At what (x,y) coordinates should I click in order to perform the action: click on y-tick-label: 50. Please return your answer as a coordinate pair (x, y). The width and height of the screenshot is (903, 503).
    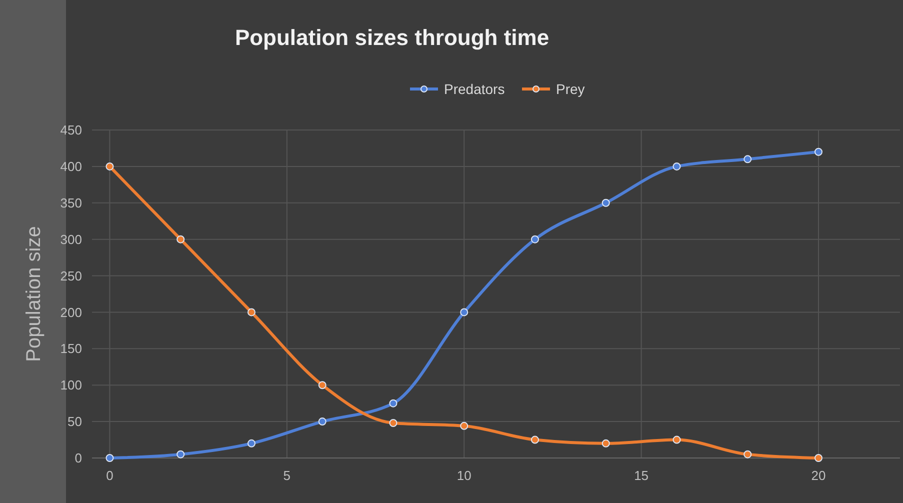
    Looking at the image, I should click on (75, 422).